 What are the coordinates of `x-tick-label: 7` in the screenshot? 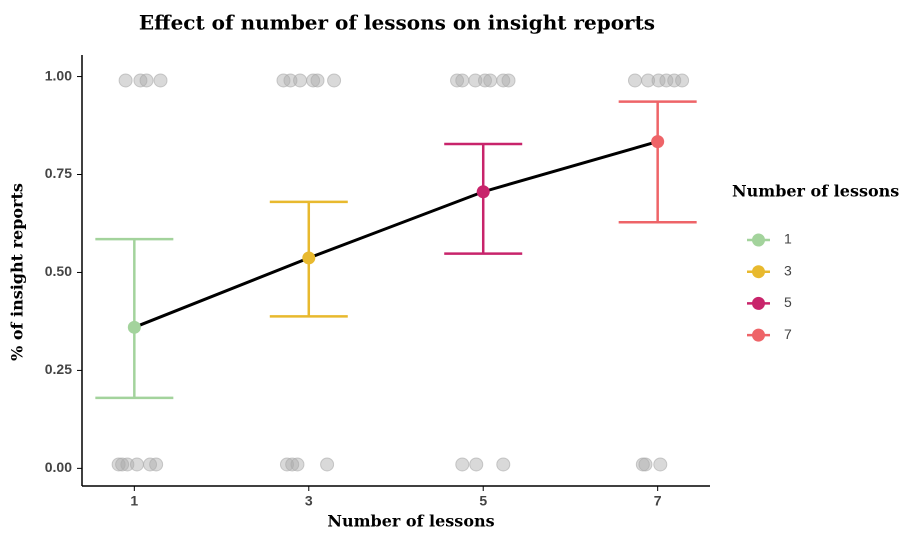 It's located at (658, 501).